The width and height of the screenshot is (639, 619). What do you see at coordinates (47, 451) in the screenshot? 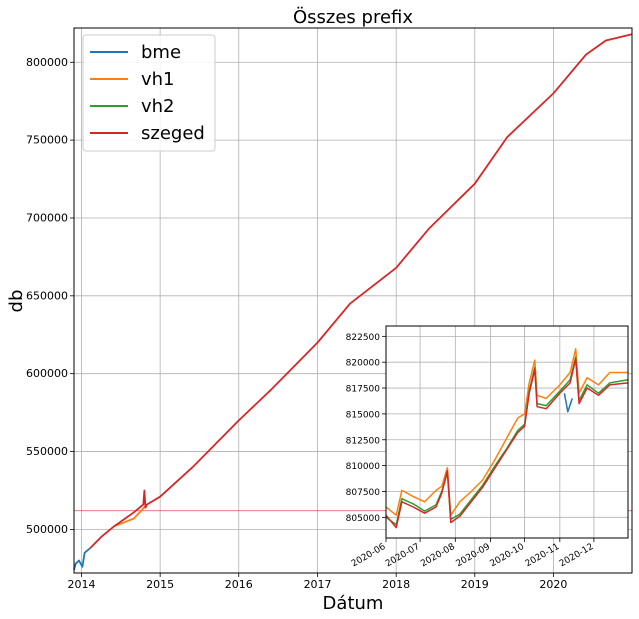
I see `main-ytick-label: 550000` at bounding box center [47, 451].